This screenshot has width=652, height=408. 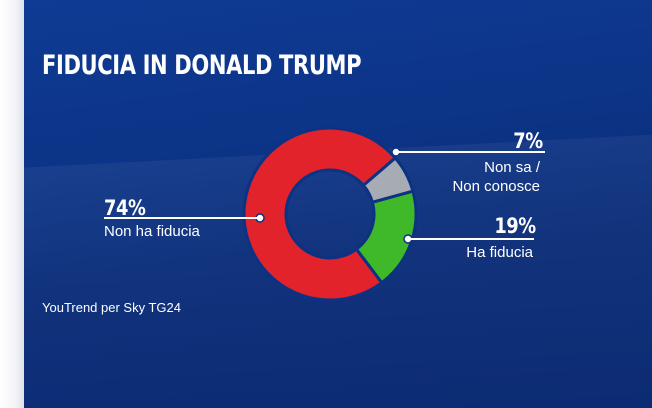 What do you see at coordinates (496, 186) in the screenshot?
I see `category-label-non-sa-line2: Non conosce` at bounding box center [496, 186].